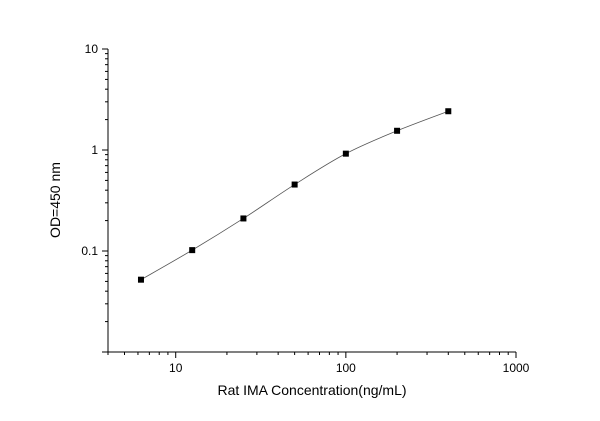 Image resolution: width=600 pixels, height=421 pixels. Describe the element at coordinates (89, 251) in the screenshot. I see `y-tick-label: 0.1` at that location.